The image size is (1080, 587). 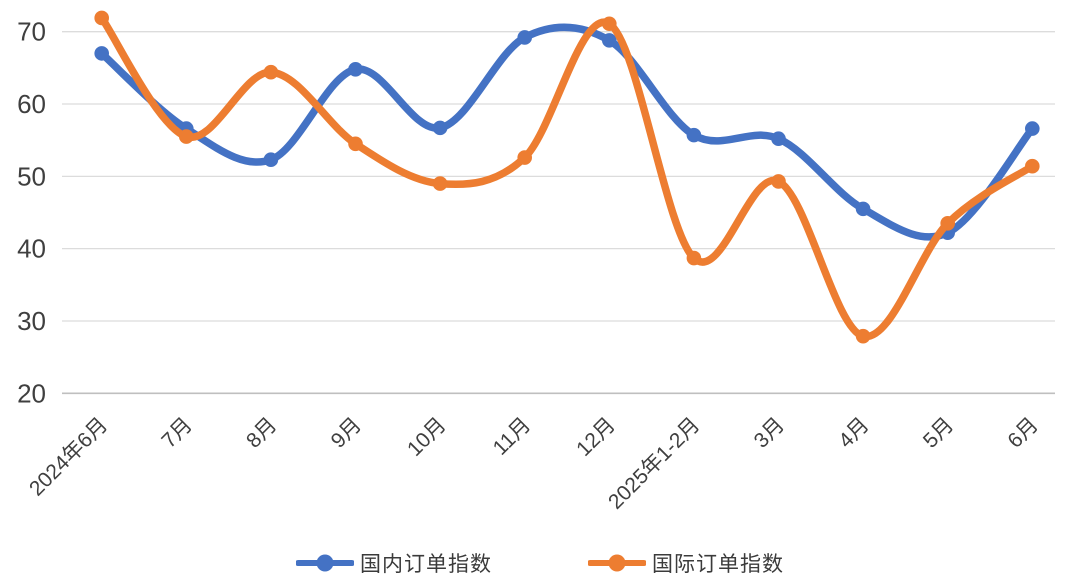 What do you see at coordinates (68, 456) in the screenshot?
I see `x-tick-label: 2024年6月` at bounding box center [68, 456].